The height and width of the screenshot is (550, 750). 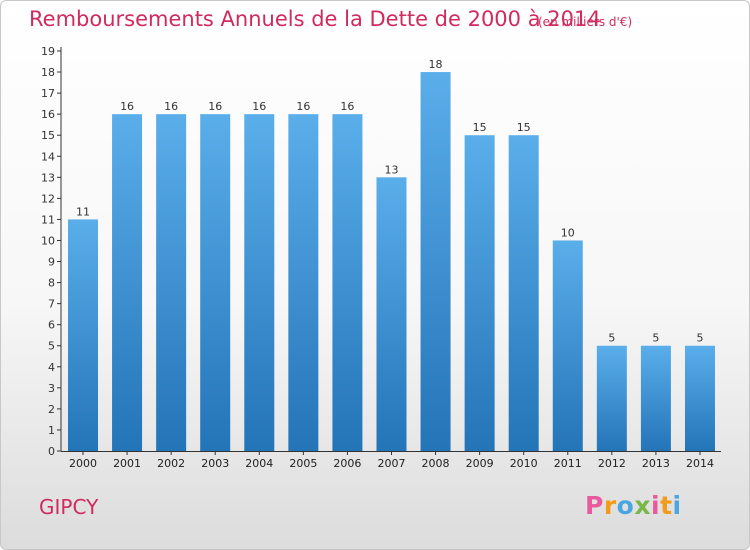 I want to click on bar-value-label: 18, so click(x=436, y=64).